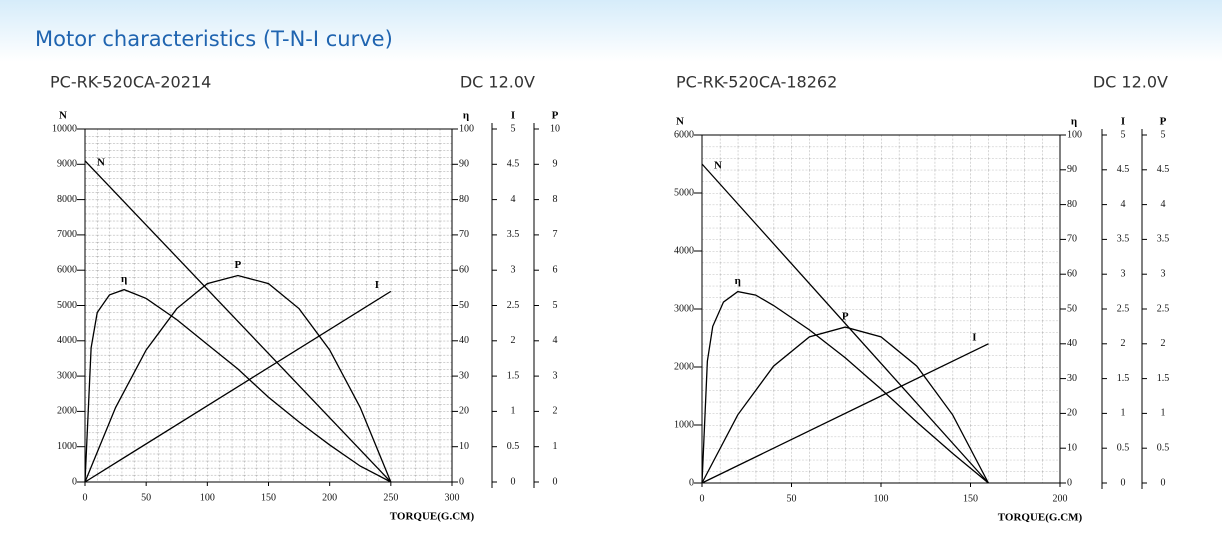 This screenshot has height=538, width=1222. What do you see at coordinates (64, 128) in the screenshot?
I see `y-tick-label: 10000` at bounding box center [64, 128].